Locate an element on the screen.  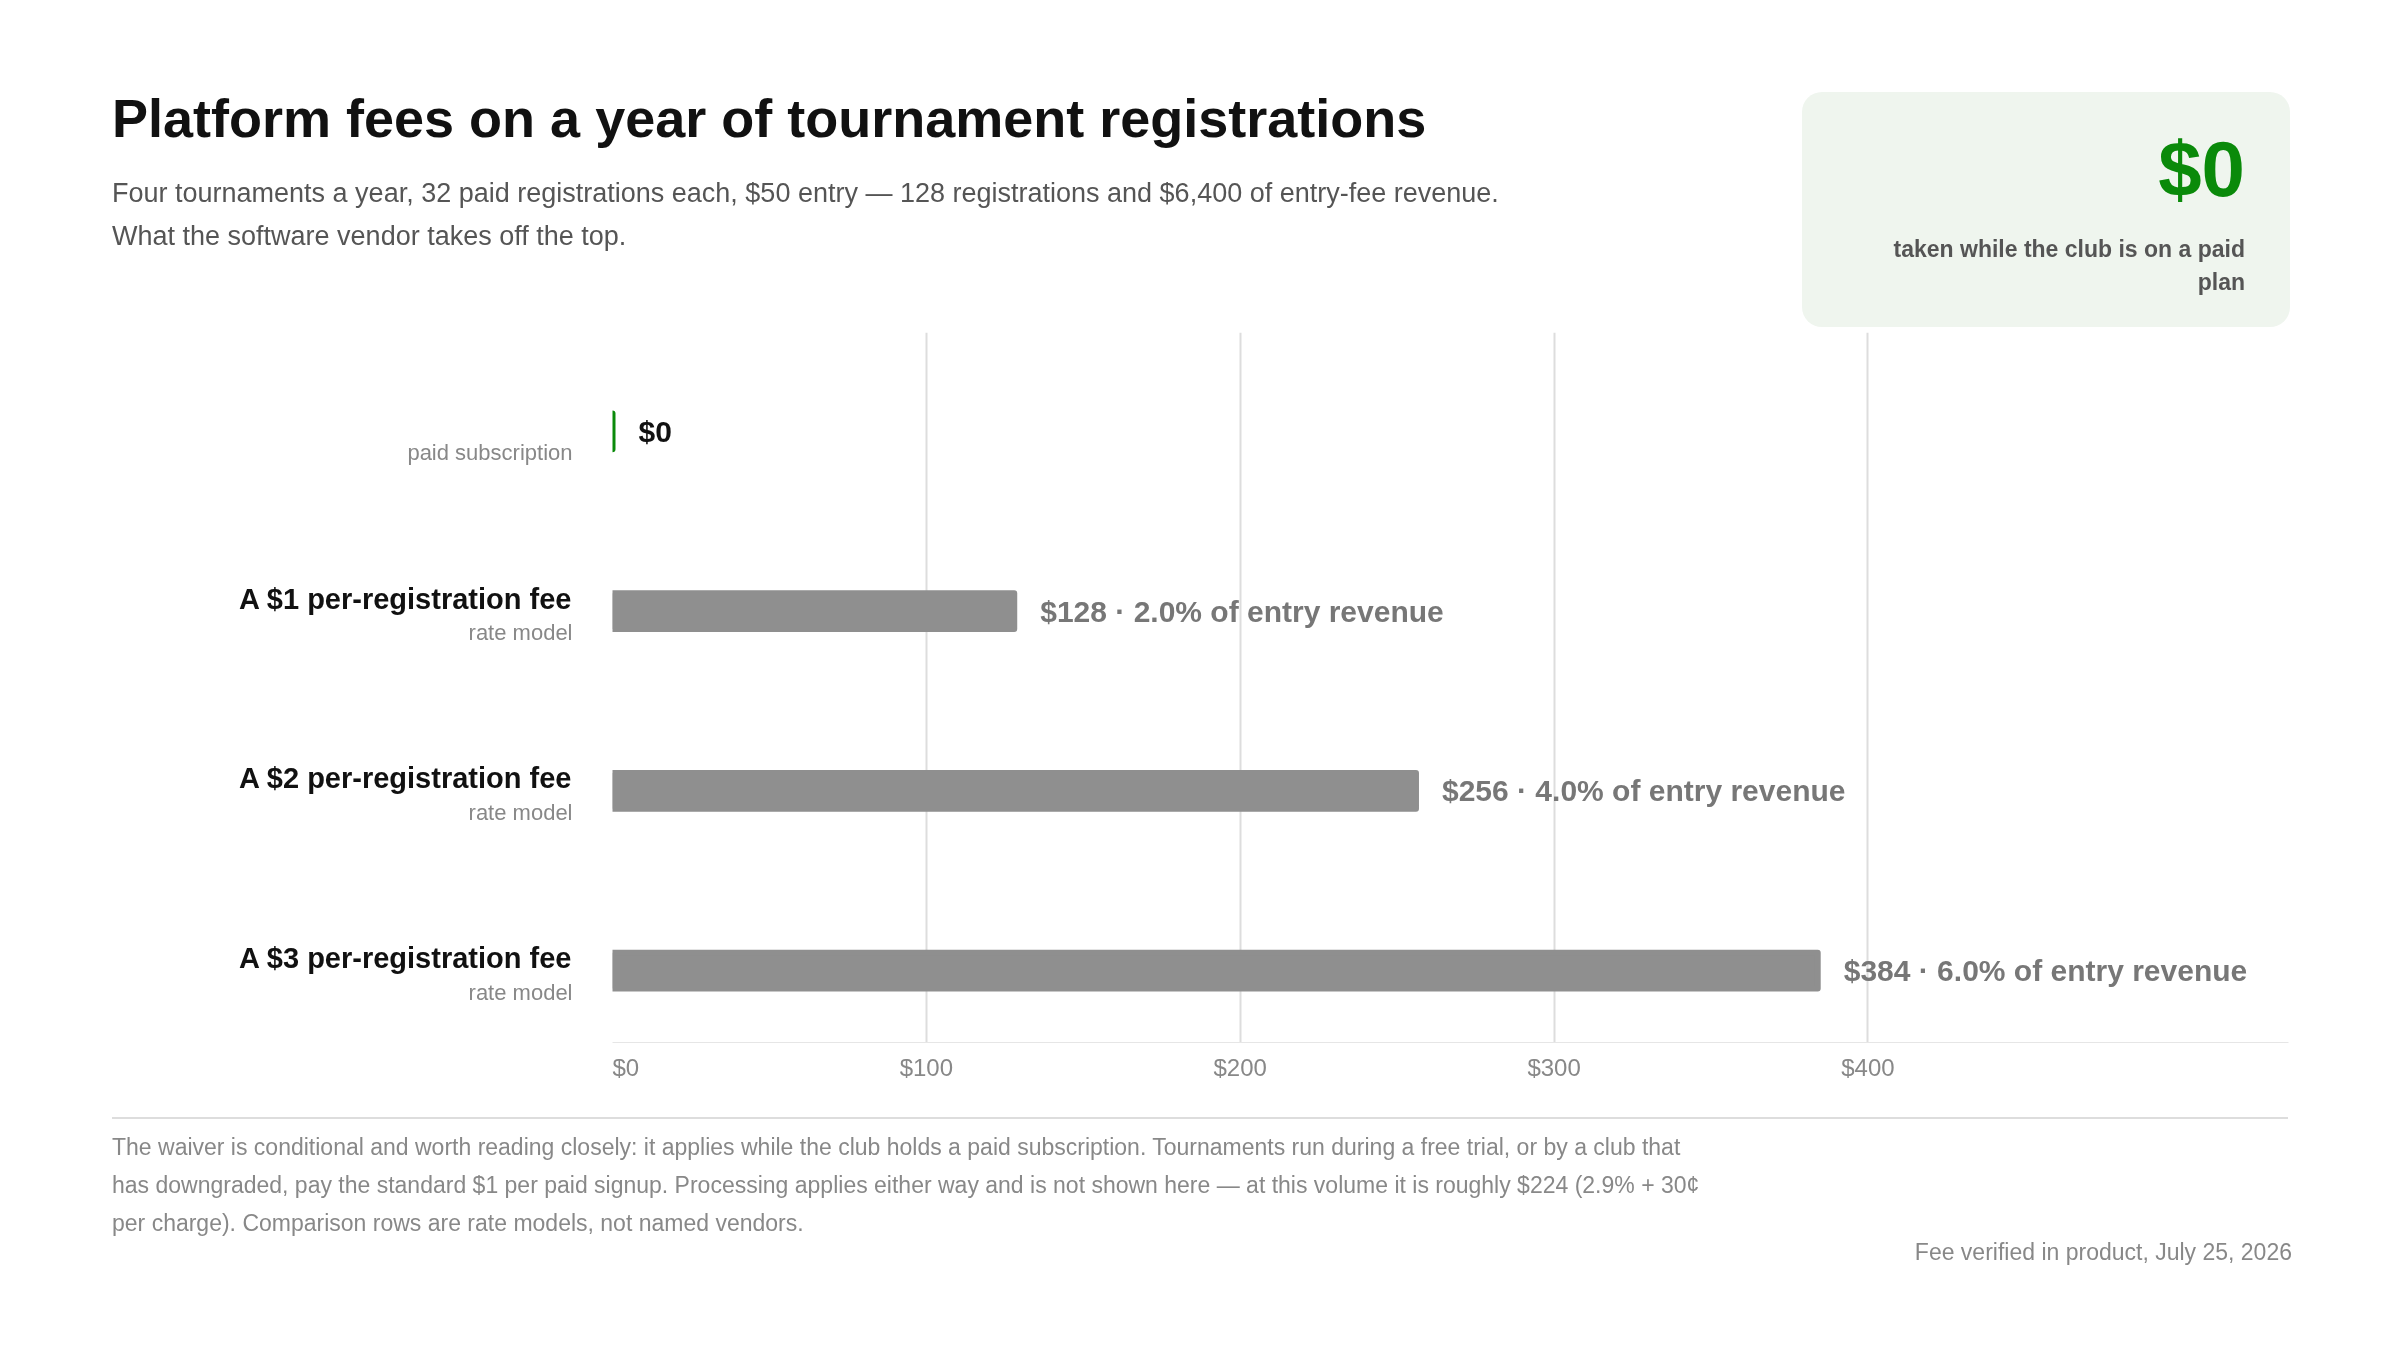
x-tick-label: $0 is located at coordinates (626, 1067).